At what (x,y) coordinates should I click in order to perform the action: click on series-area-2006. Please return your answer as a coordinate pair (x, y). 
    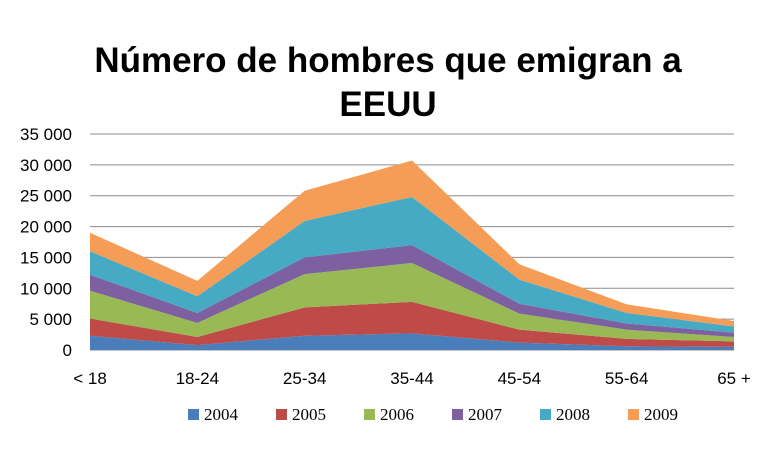
    Looking at the image, I should click on (412, 302).